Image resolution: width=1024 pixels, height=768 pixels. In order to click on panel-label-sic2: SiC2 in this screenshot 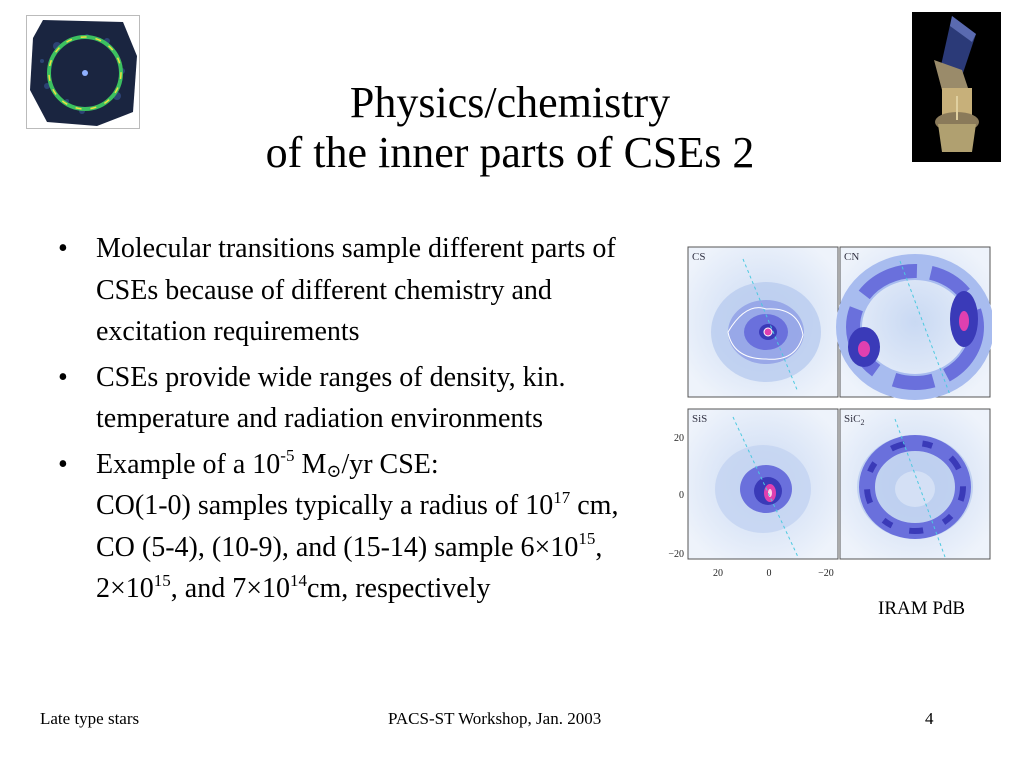, I will do `click(854, 420)`.